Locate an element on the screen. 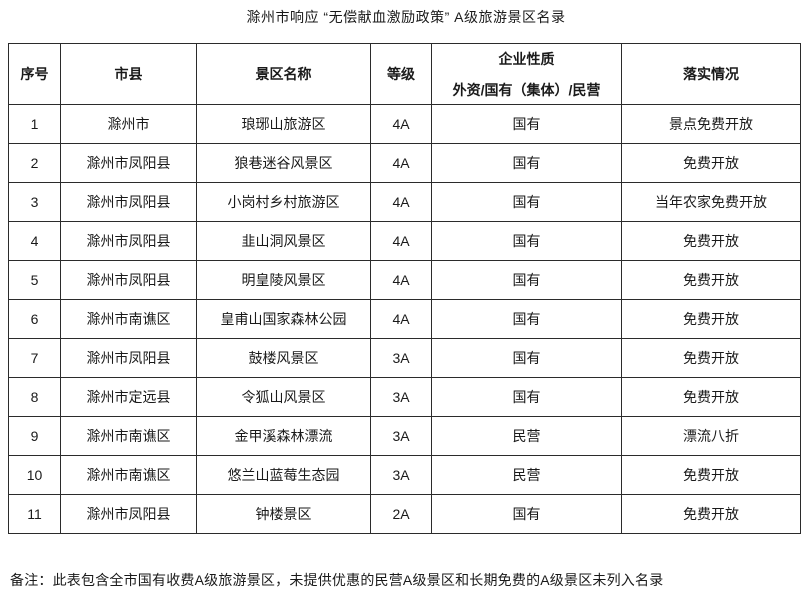 The width and height of the screenshot is (812, 604). table-row: 4 滁州市凤阳县 韭山洞风景区 4A 国有 免费开放 is located at coordinates (404, 241).